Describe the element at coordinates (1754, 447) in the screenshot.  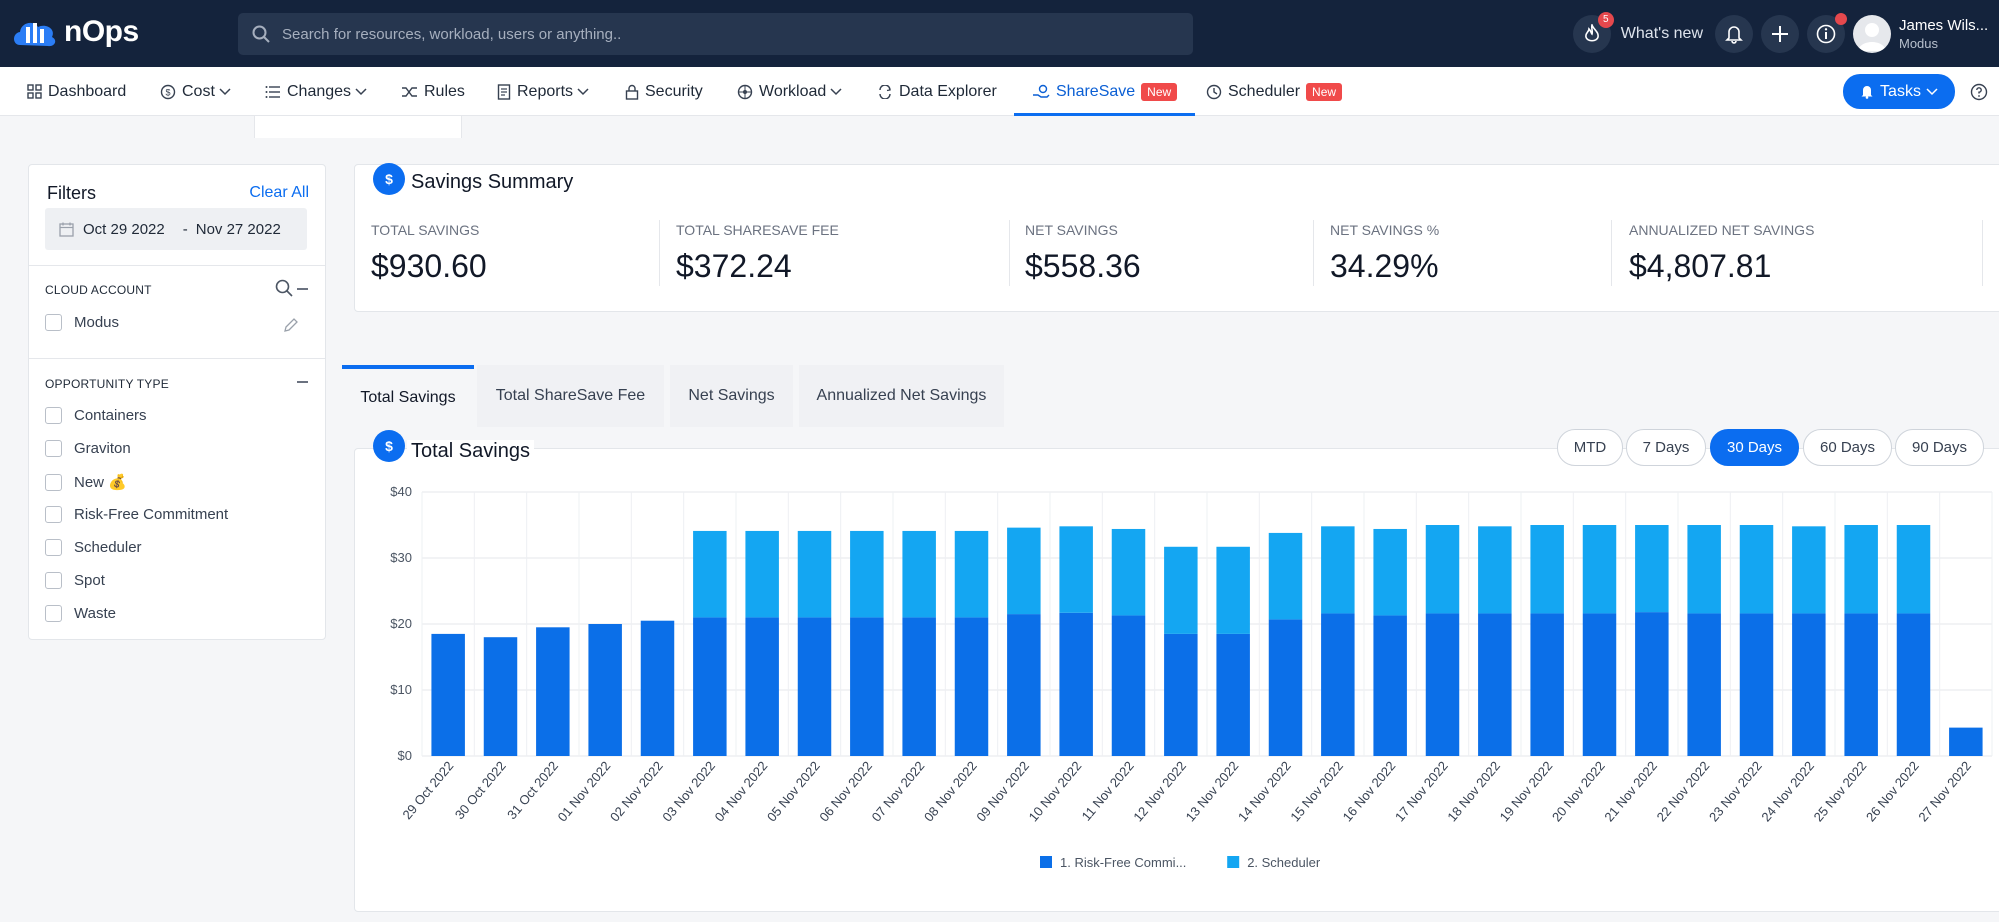
I see `range-30-days-button: 30 Days` at that location.